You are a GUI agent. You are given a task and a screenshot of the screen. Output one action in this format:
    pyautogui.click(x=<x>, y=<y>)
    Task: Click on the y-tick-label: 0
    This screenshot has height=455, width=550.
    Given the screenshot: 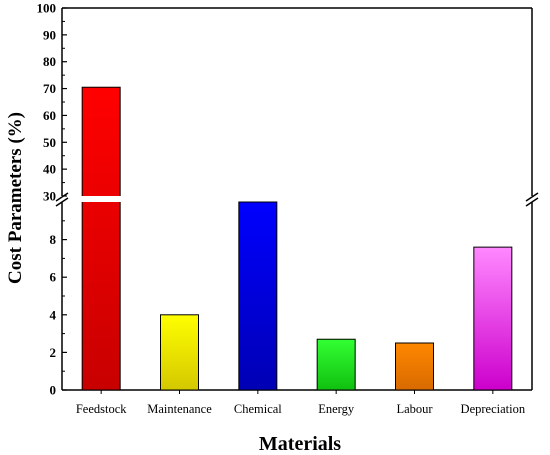 What is the action you would take?
    pyautogui.click(x=53, y=390)
    